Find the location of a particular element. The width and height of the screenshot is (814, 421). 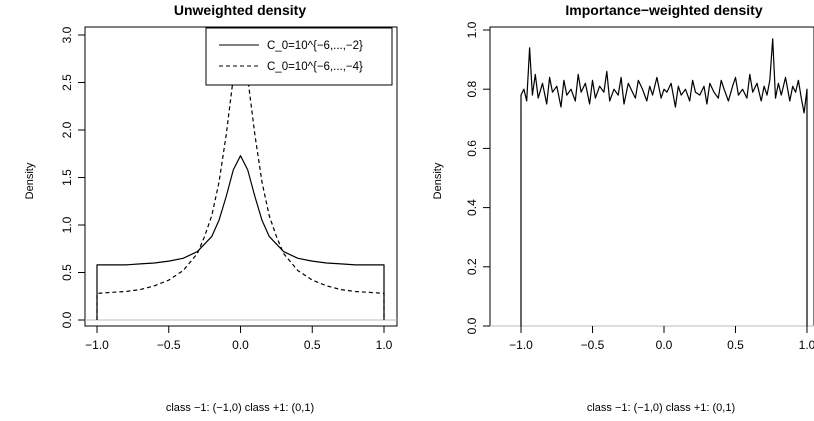

legend-box is located at coordinates (299, 56).